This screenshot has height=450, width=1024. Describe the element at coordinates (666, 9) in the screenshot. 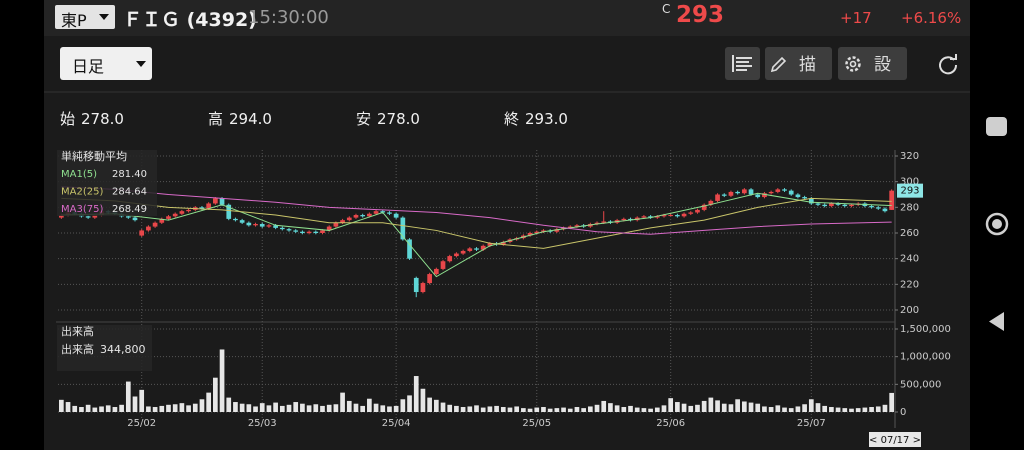

I see `price-flag: C` at that location.